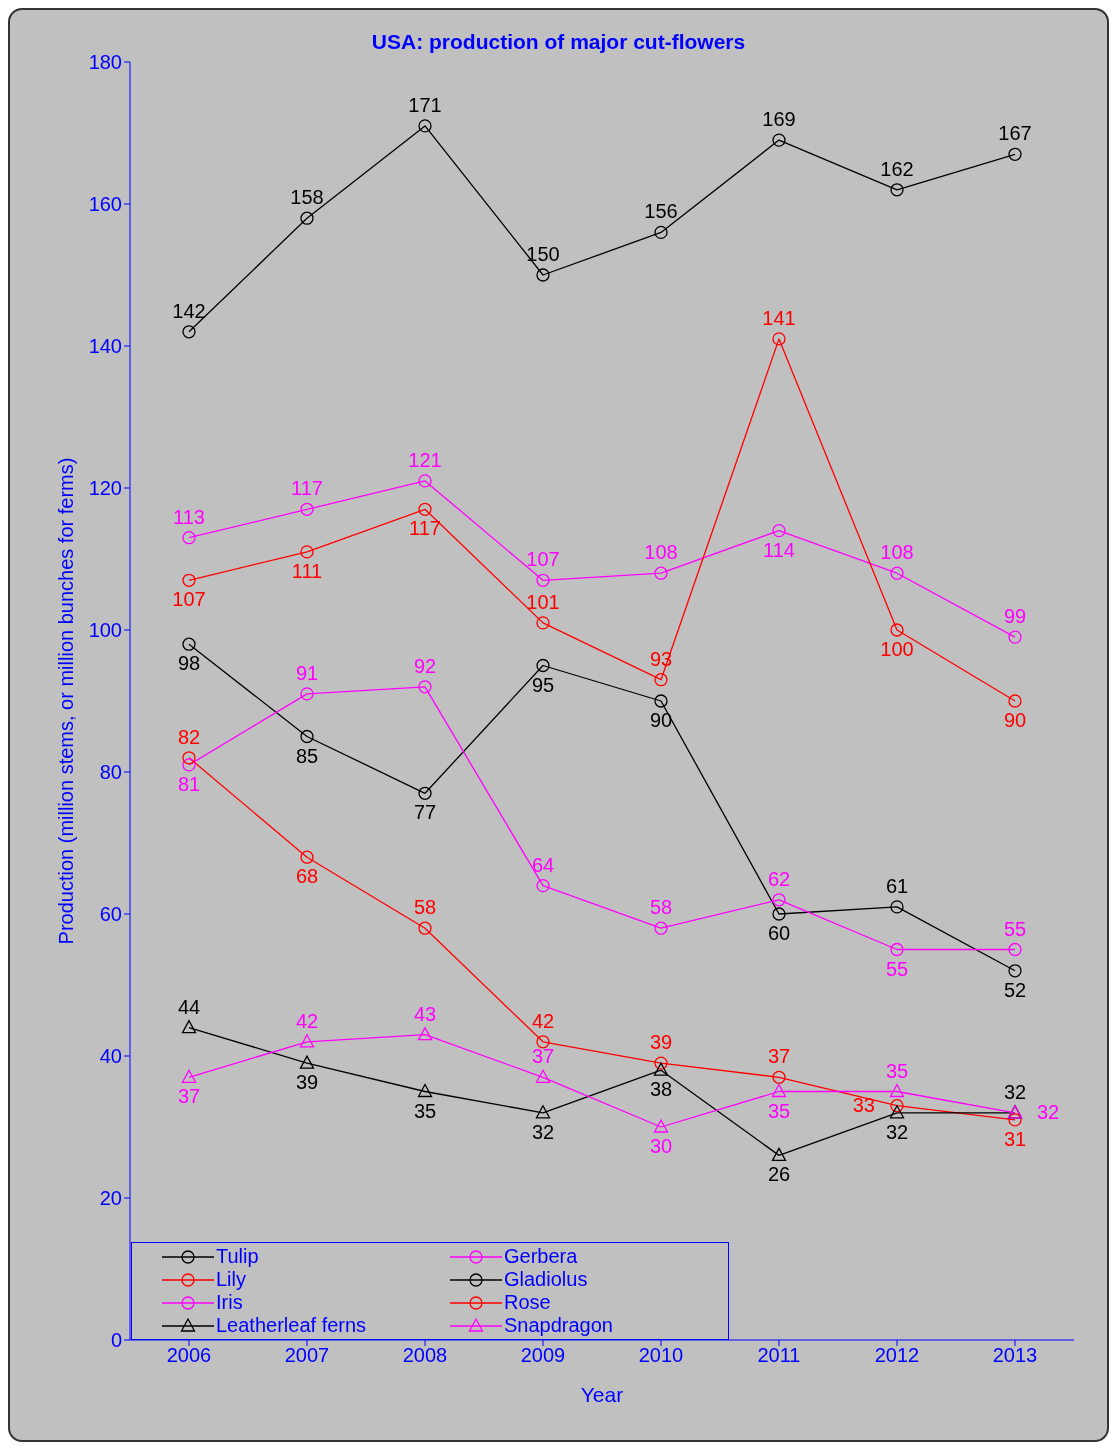 The image size is (1113, 1448). Describe the element at coordinates (543, 864) in the screenshot. I see `data-label: 64` at that location.